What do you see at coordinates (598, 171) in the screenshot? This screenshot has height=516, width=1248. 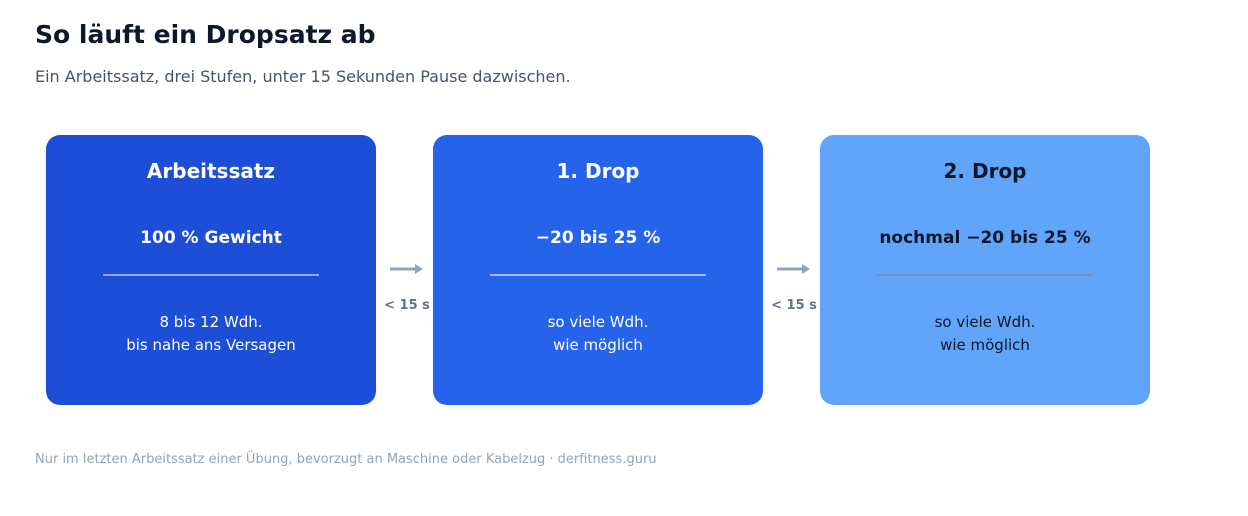 I see `step-name: 1. Drop` at bounding box center [598, 171].